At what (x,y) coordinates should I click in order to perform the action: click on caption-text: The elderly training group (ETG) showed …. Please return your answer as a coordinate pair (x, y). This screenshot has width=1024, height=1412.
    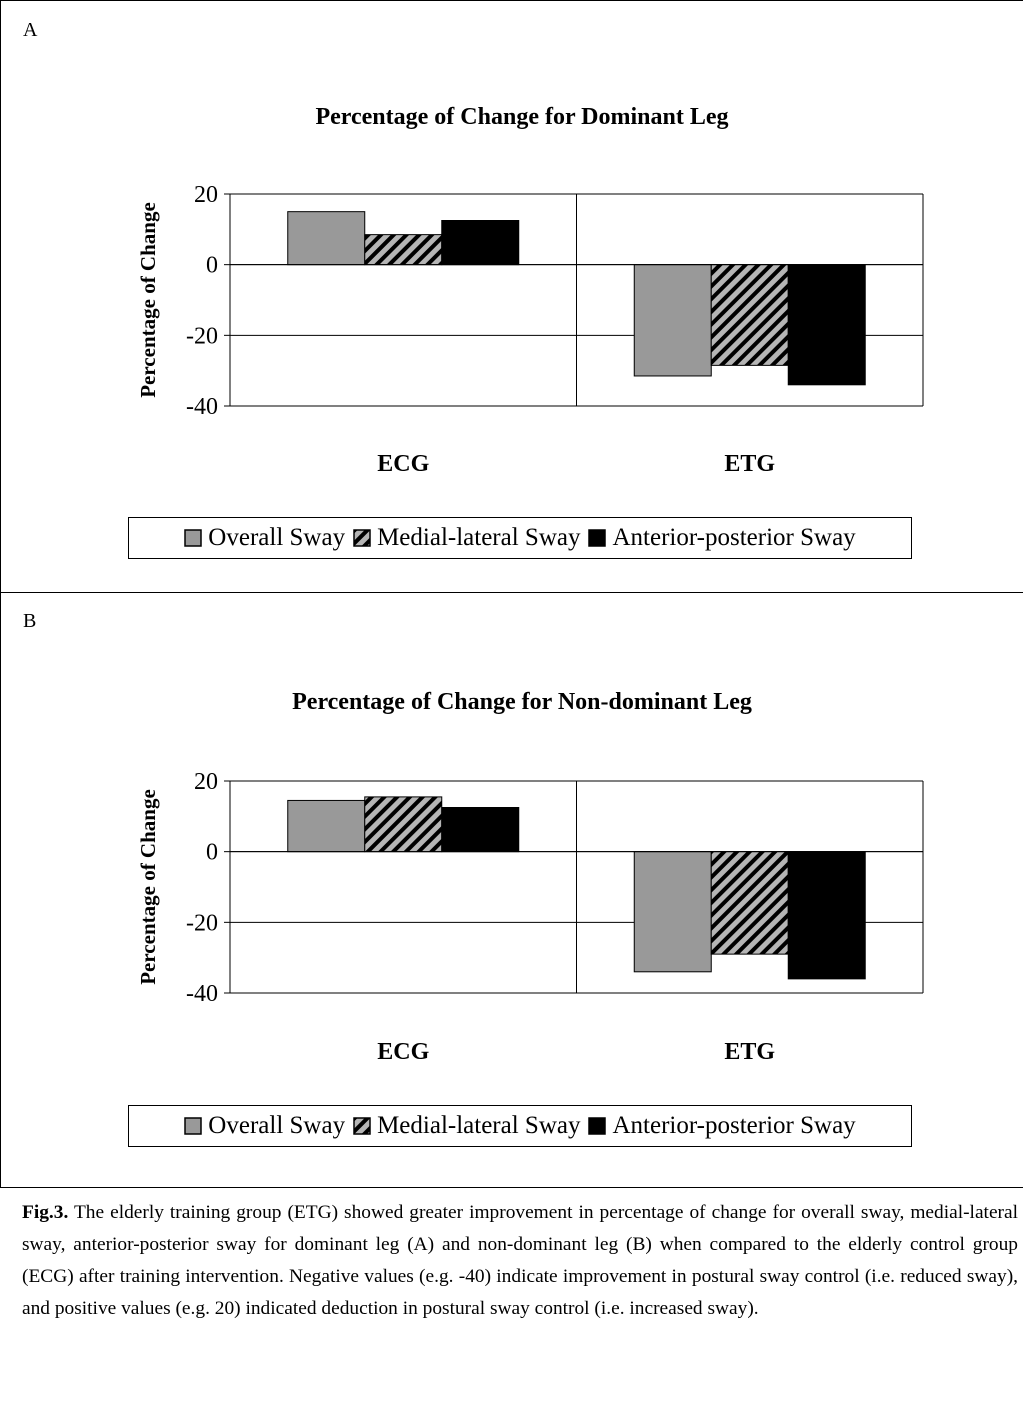
    Looking at the image, I should click on (520, 1260).